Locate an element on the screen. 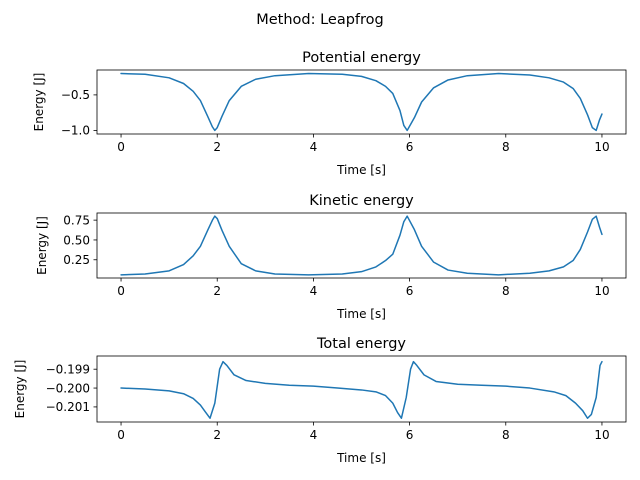 This screenshot has width=640, height=480. kinetic-energy-xtick-label: 8 is located at coordinates (506, 291).